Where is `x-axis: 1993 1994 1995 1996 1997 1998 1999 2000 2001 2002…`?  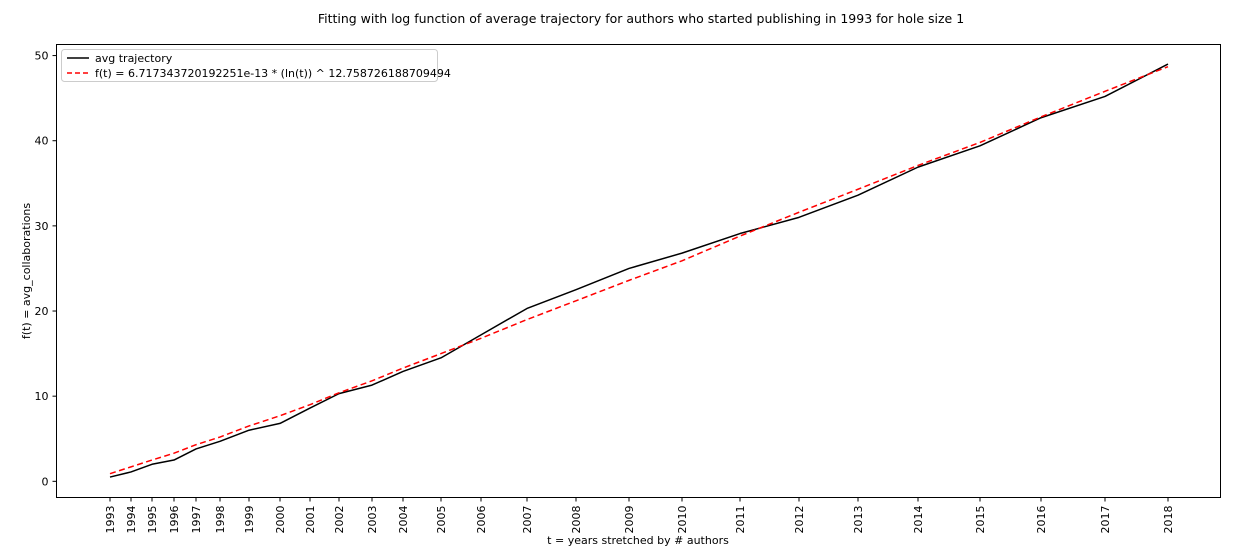
x-axis: 1993 1994 1995 1996 1997 1998 1999 2000 2001 2002… is located at coordinates (639, 515).